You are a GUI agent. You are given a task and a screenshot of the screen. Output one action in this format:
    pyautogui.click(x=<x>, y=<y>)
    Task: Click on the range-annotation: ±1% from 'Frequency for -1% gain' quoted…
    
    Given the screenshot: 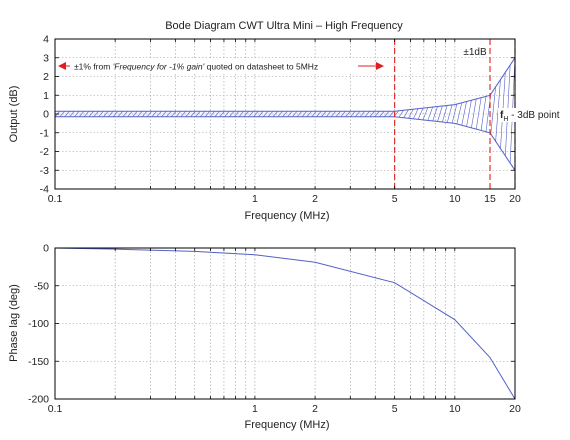 What is the action you would take?
    pyautogui.click(x=196, y=67)
    